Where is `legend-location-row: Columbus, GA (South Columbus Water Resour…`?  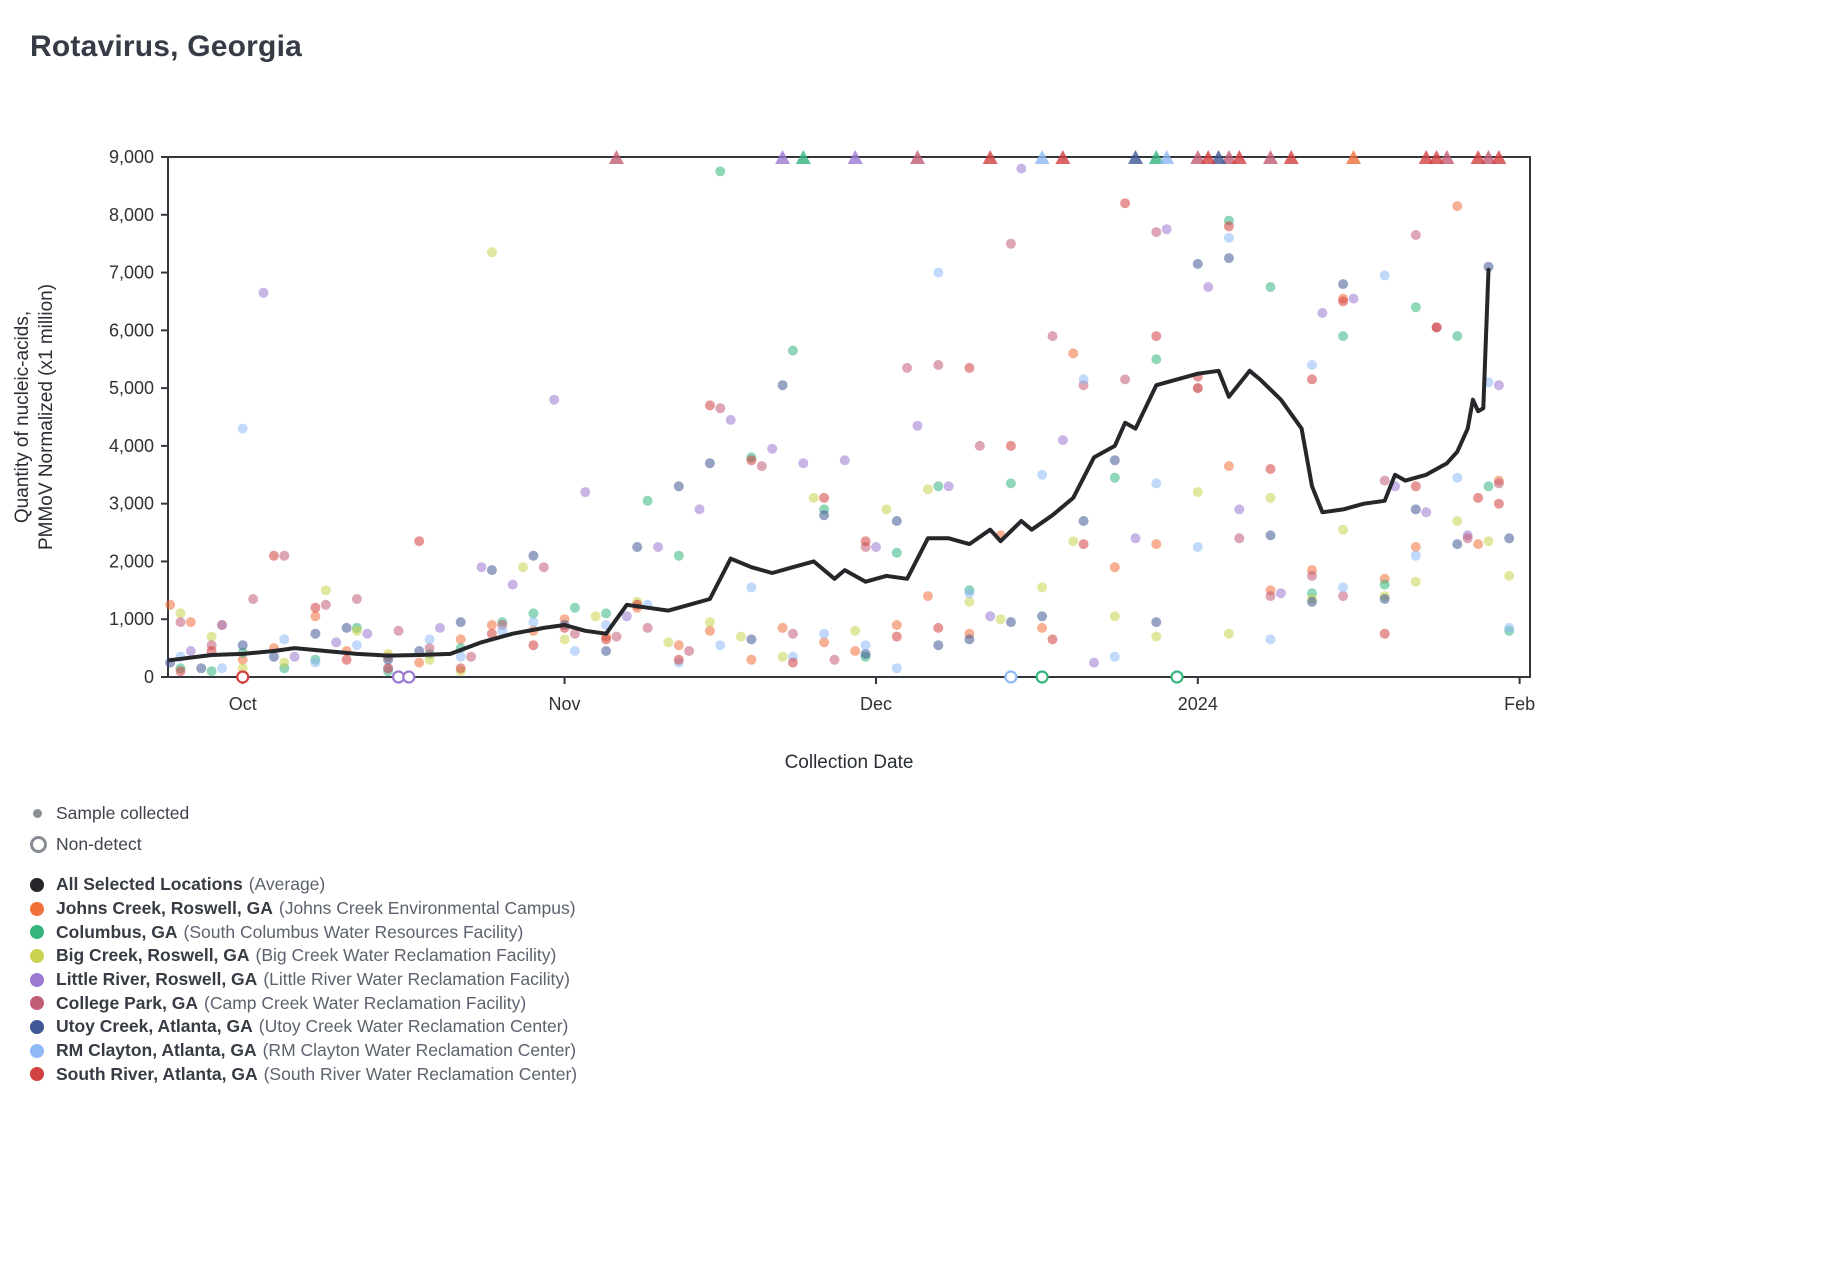
legend-location-row: Columbus, GA (South Columbus Water Resour… is located at coordinates (303, 932).